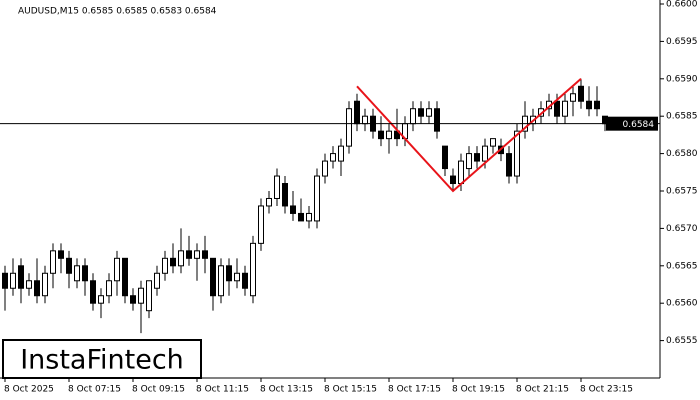  What do you see at coordinates (682, 266) in the screenshot?
I see `y-tick-label: 0.6565` at bounding box center [682, 266].